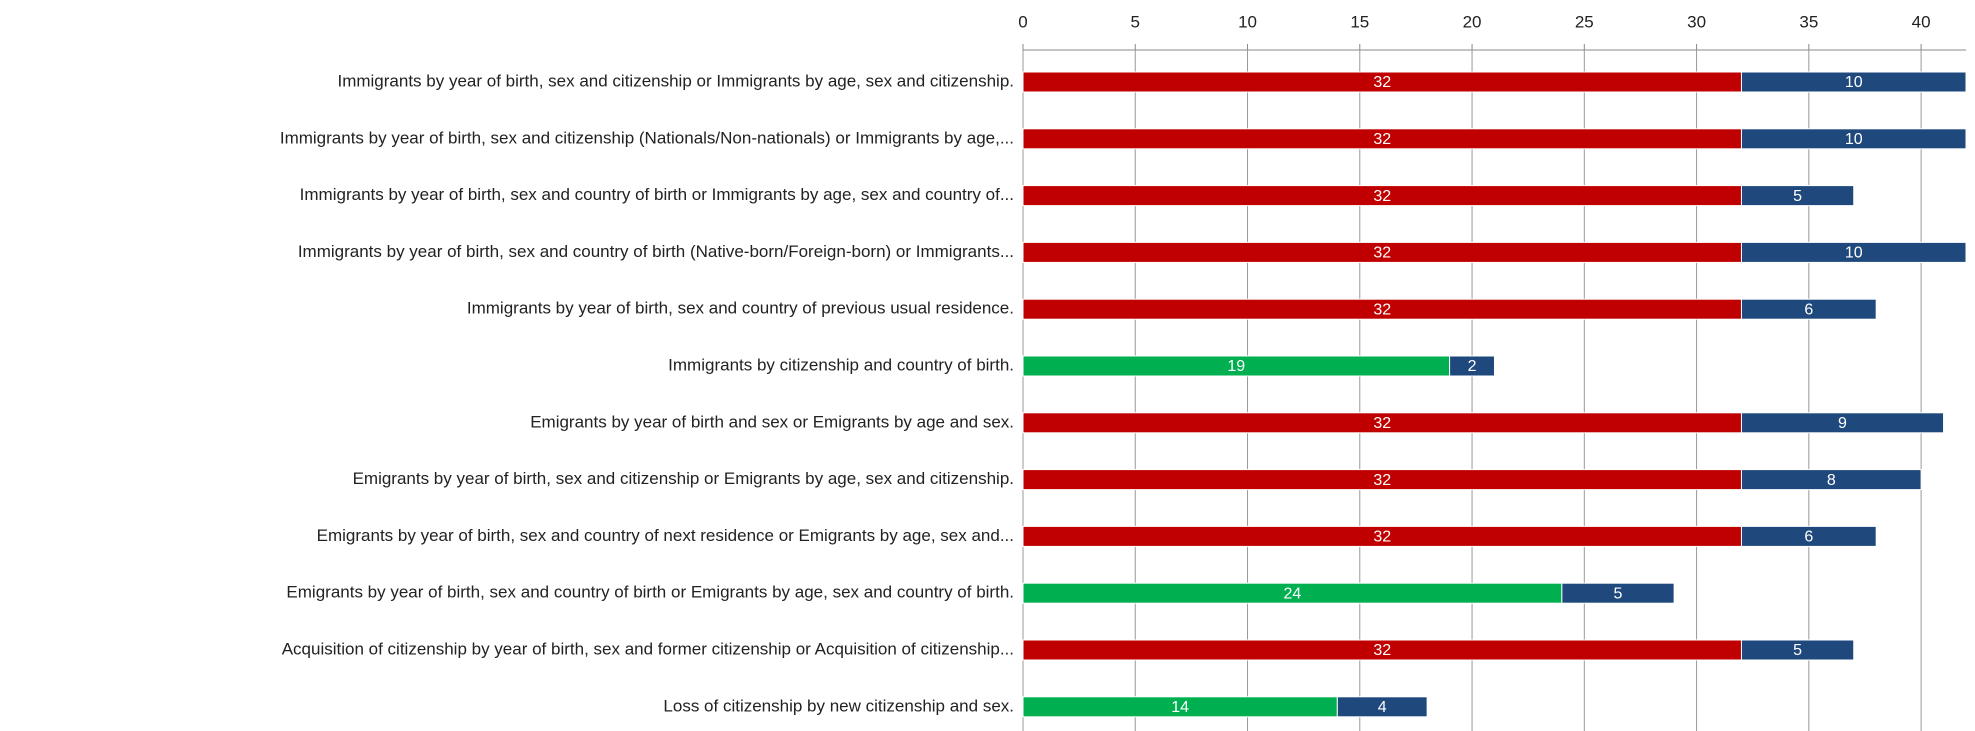 This screenshot has height=731, width=1975. I want to click on value-label: 4, so click(1382, 707).